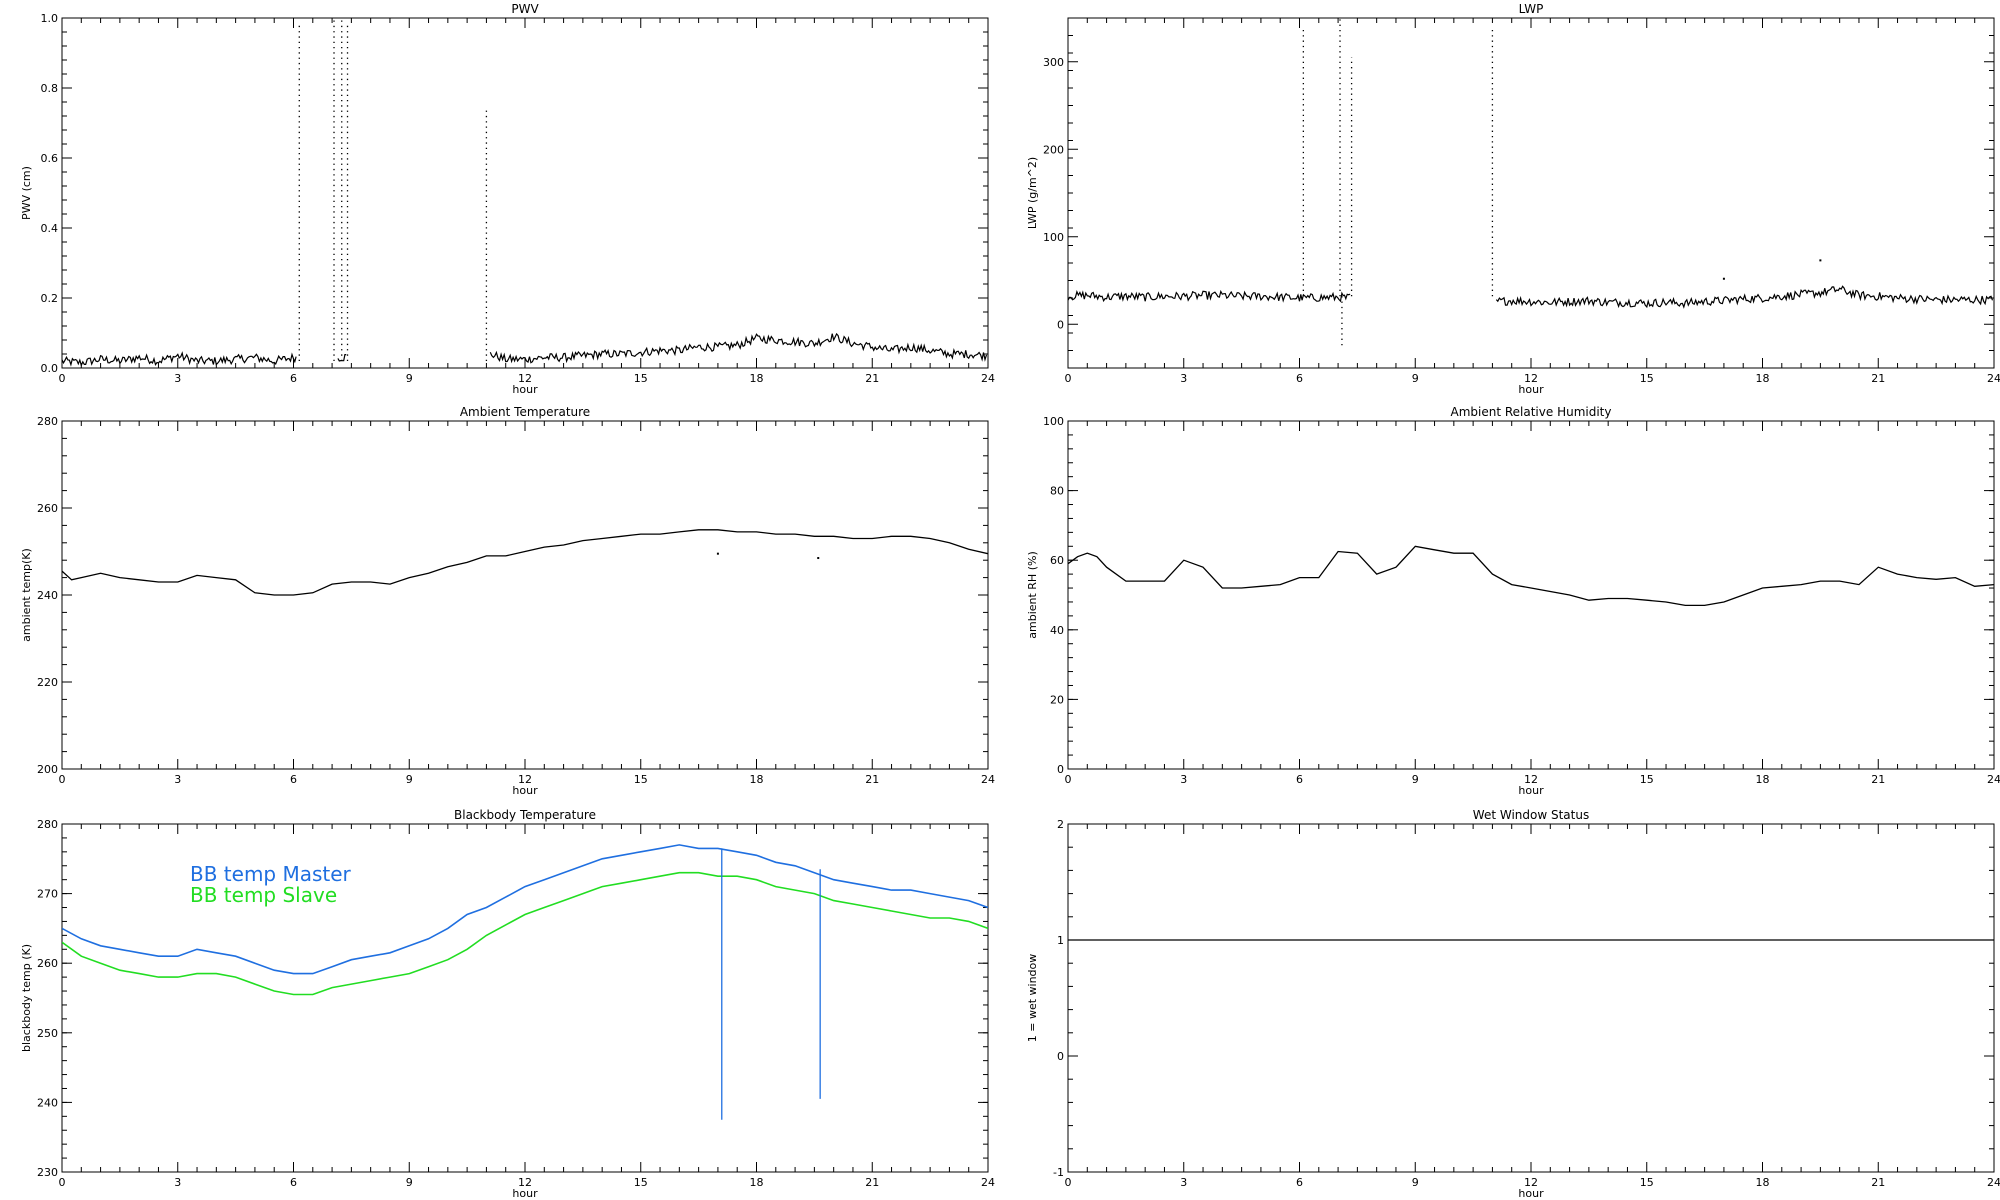 Image resolution: width=2000 pixels, height=1200 pixels. I want to click on y-tick-label: 200, so click(47, 769).